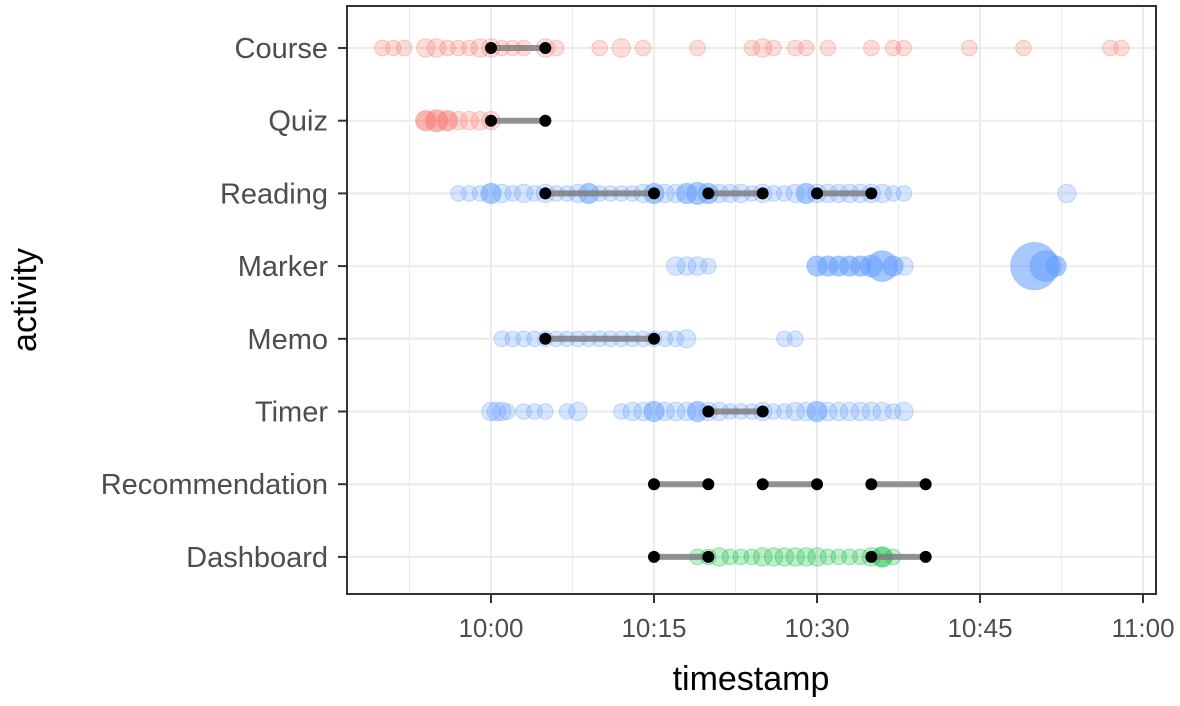 The image size is (1180, 706). Describe the element at coordinates (287, 340) in the screenshot. I see `y-tick-label-memo: Memo` at that location.